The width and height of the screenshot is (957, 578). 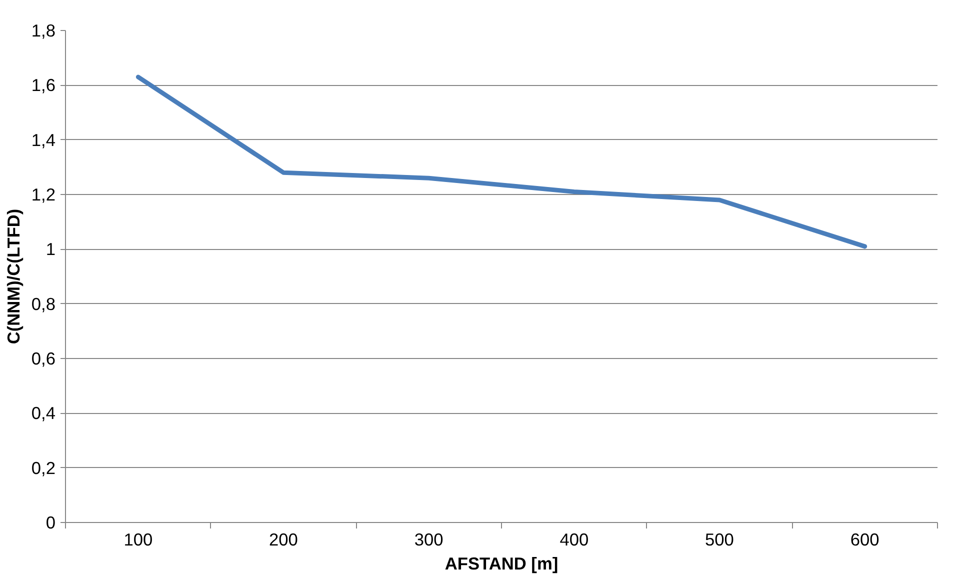 I want to click on x-tick-label: 200, so click(x=283, y=540).